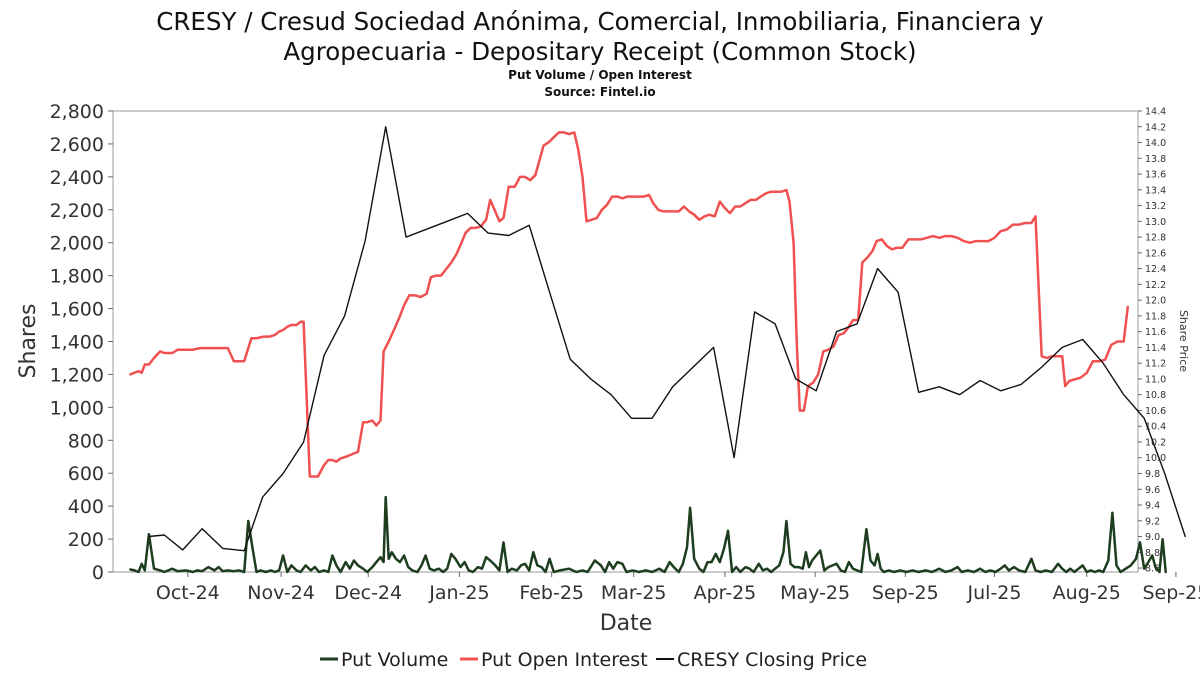  Describe the element at coordinates (77, 112) in the screenshot. I see `y-tick-label: 2,800` at that location.